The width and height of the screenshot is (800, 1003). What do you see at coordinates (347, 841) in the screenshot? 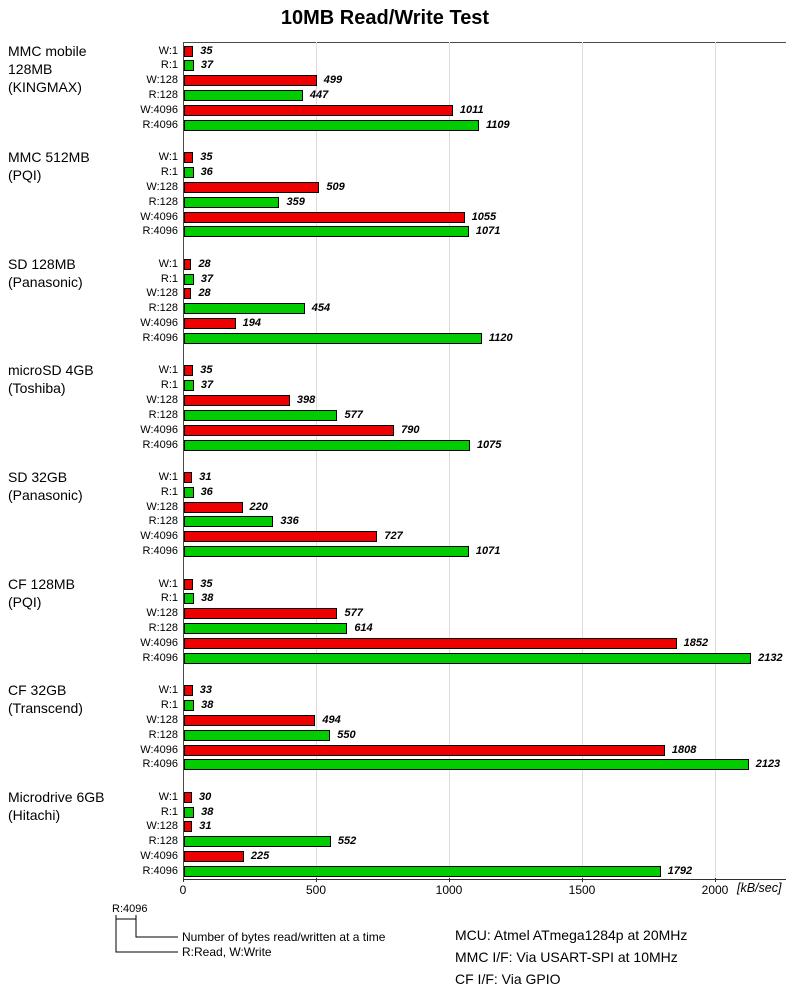
I see `bar-value-label: 552` at bounding box center [347, 841].